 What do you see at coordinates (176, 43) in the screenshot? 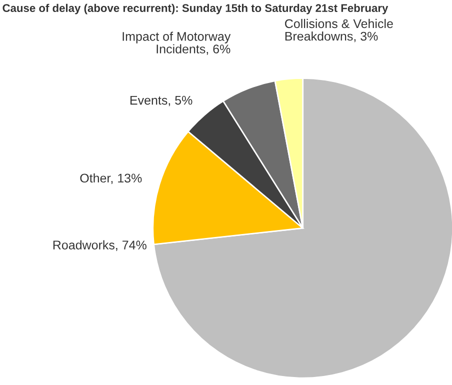
I see `slice-label: Impact of Motorway Incidents, 6%` at bounding box center [176, 43].